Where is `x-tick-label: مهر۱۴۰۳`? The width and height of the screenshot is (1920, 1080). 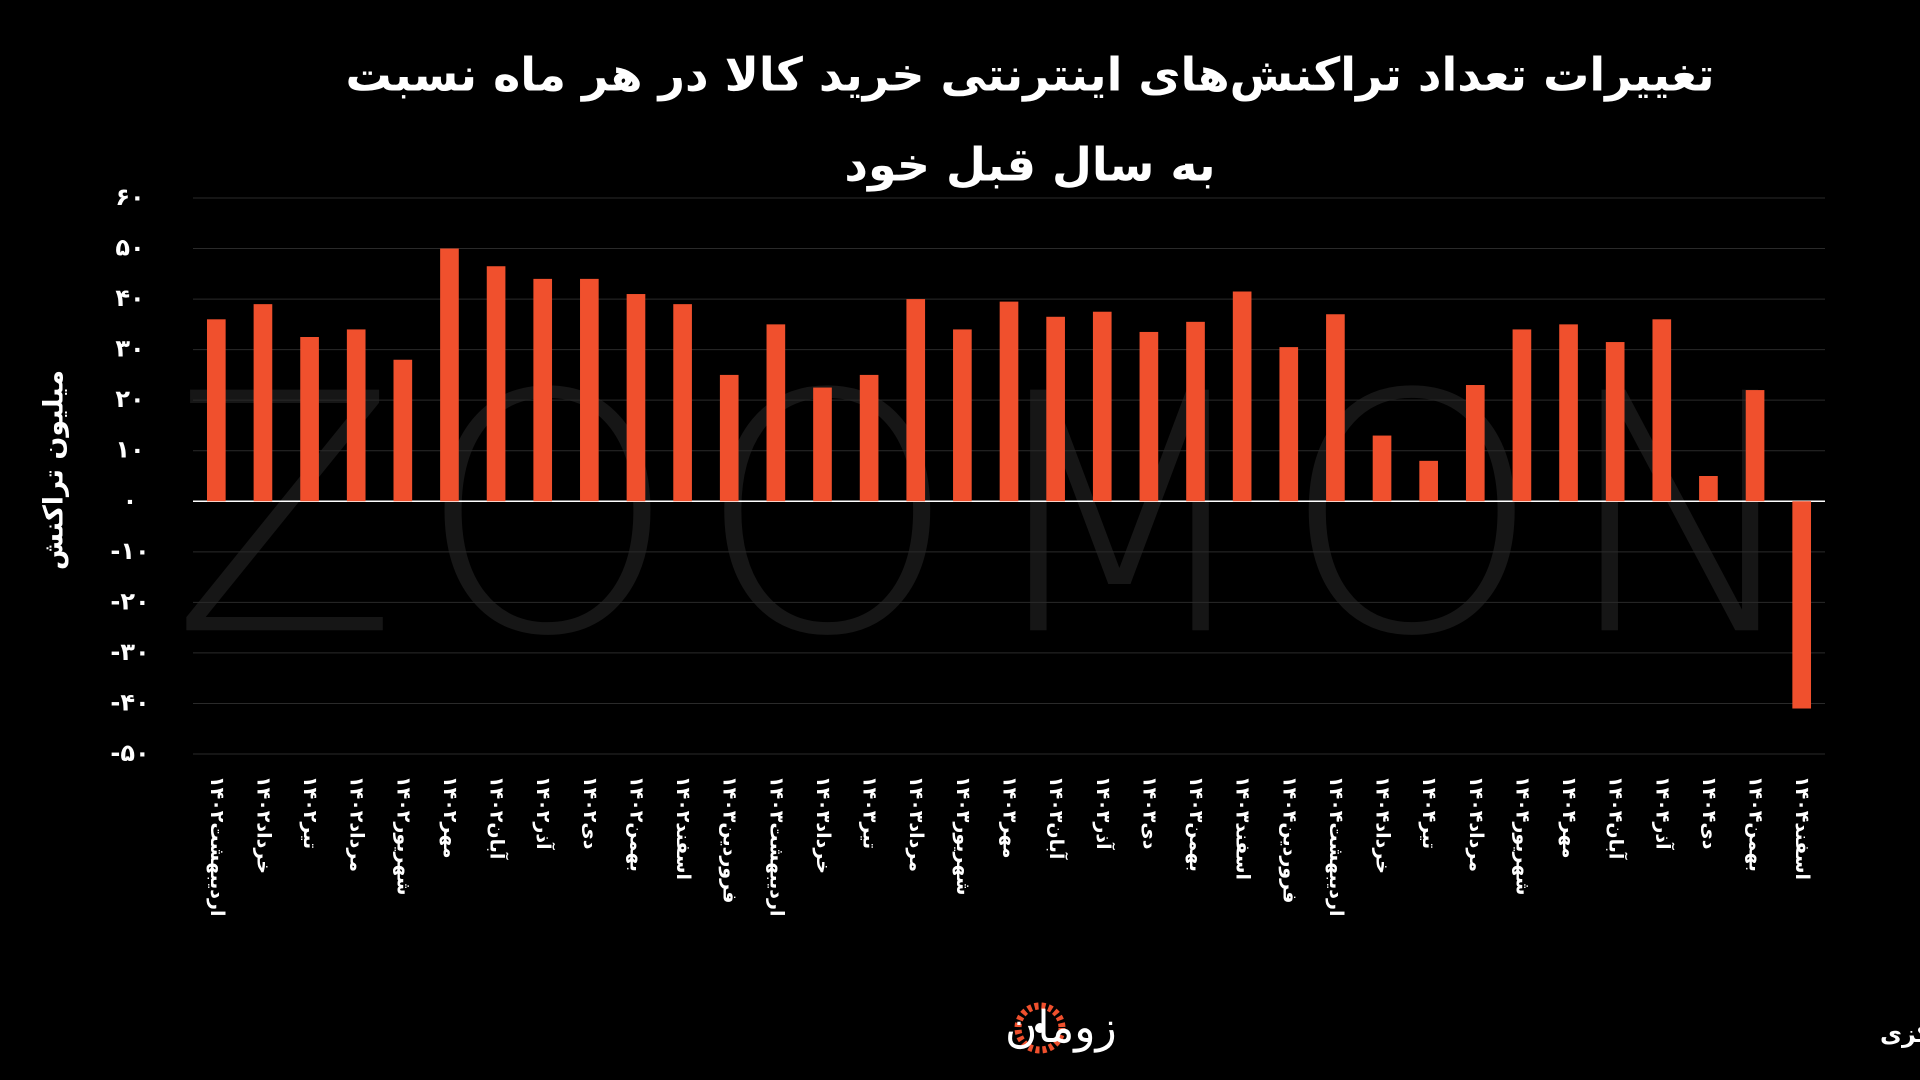 x-tick-label: مهر۱۴۰۳ is located at coordinates (1010, 817).